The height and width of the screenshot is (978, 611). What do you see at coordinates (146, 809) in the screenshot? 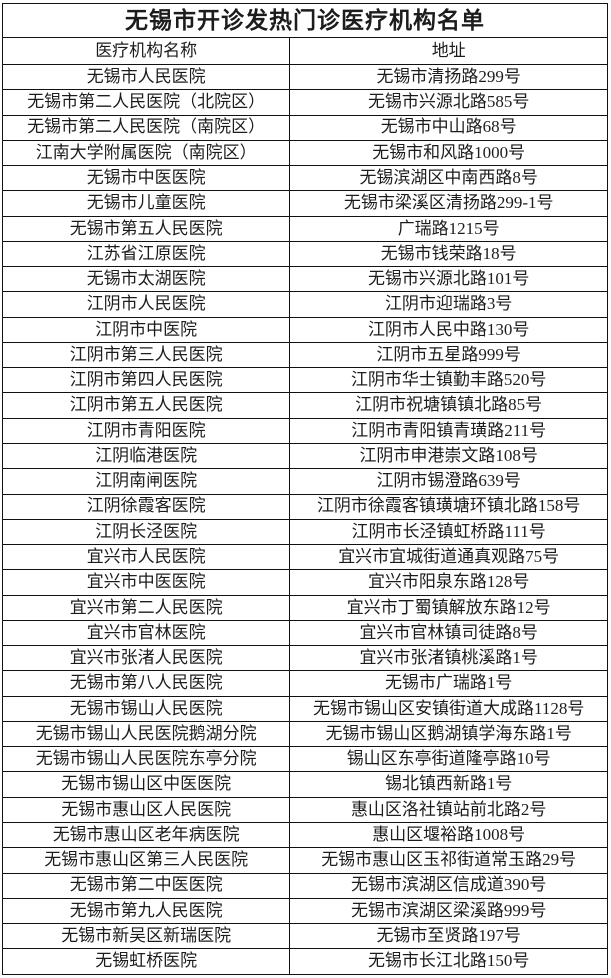
I see `institution-name-cell: 无锡市惠山区人民医院` at bounding box center [146, 809].